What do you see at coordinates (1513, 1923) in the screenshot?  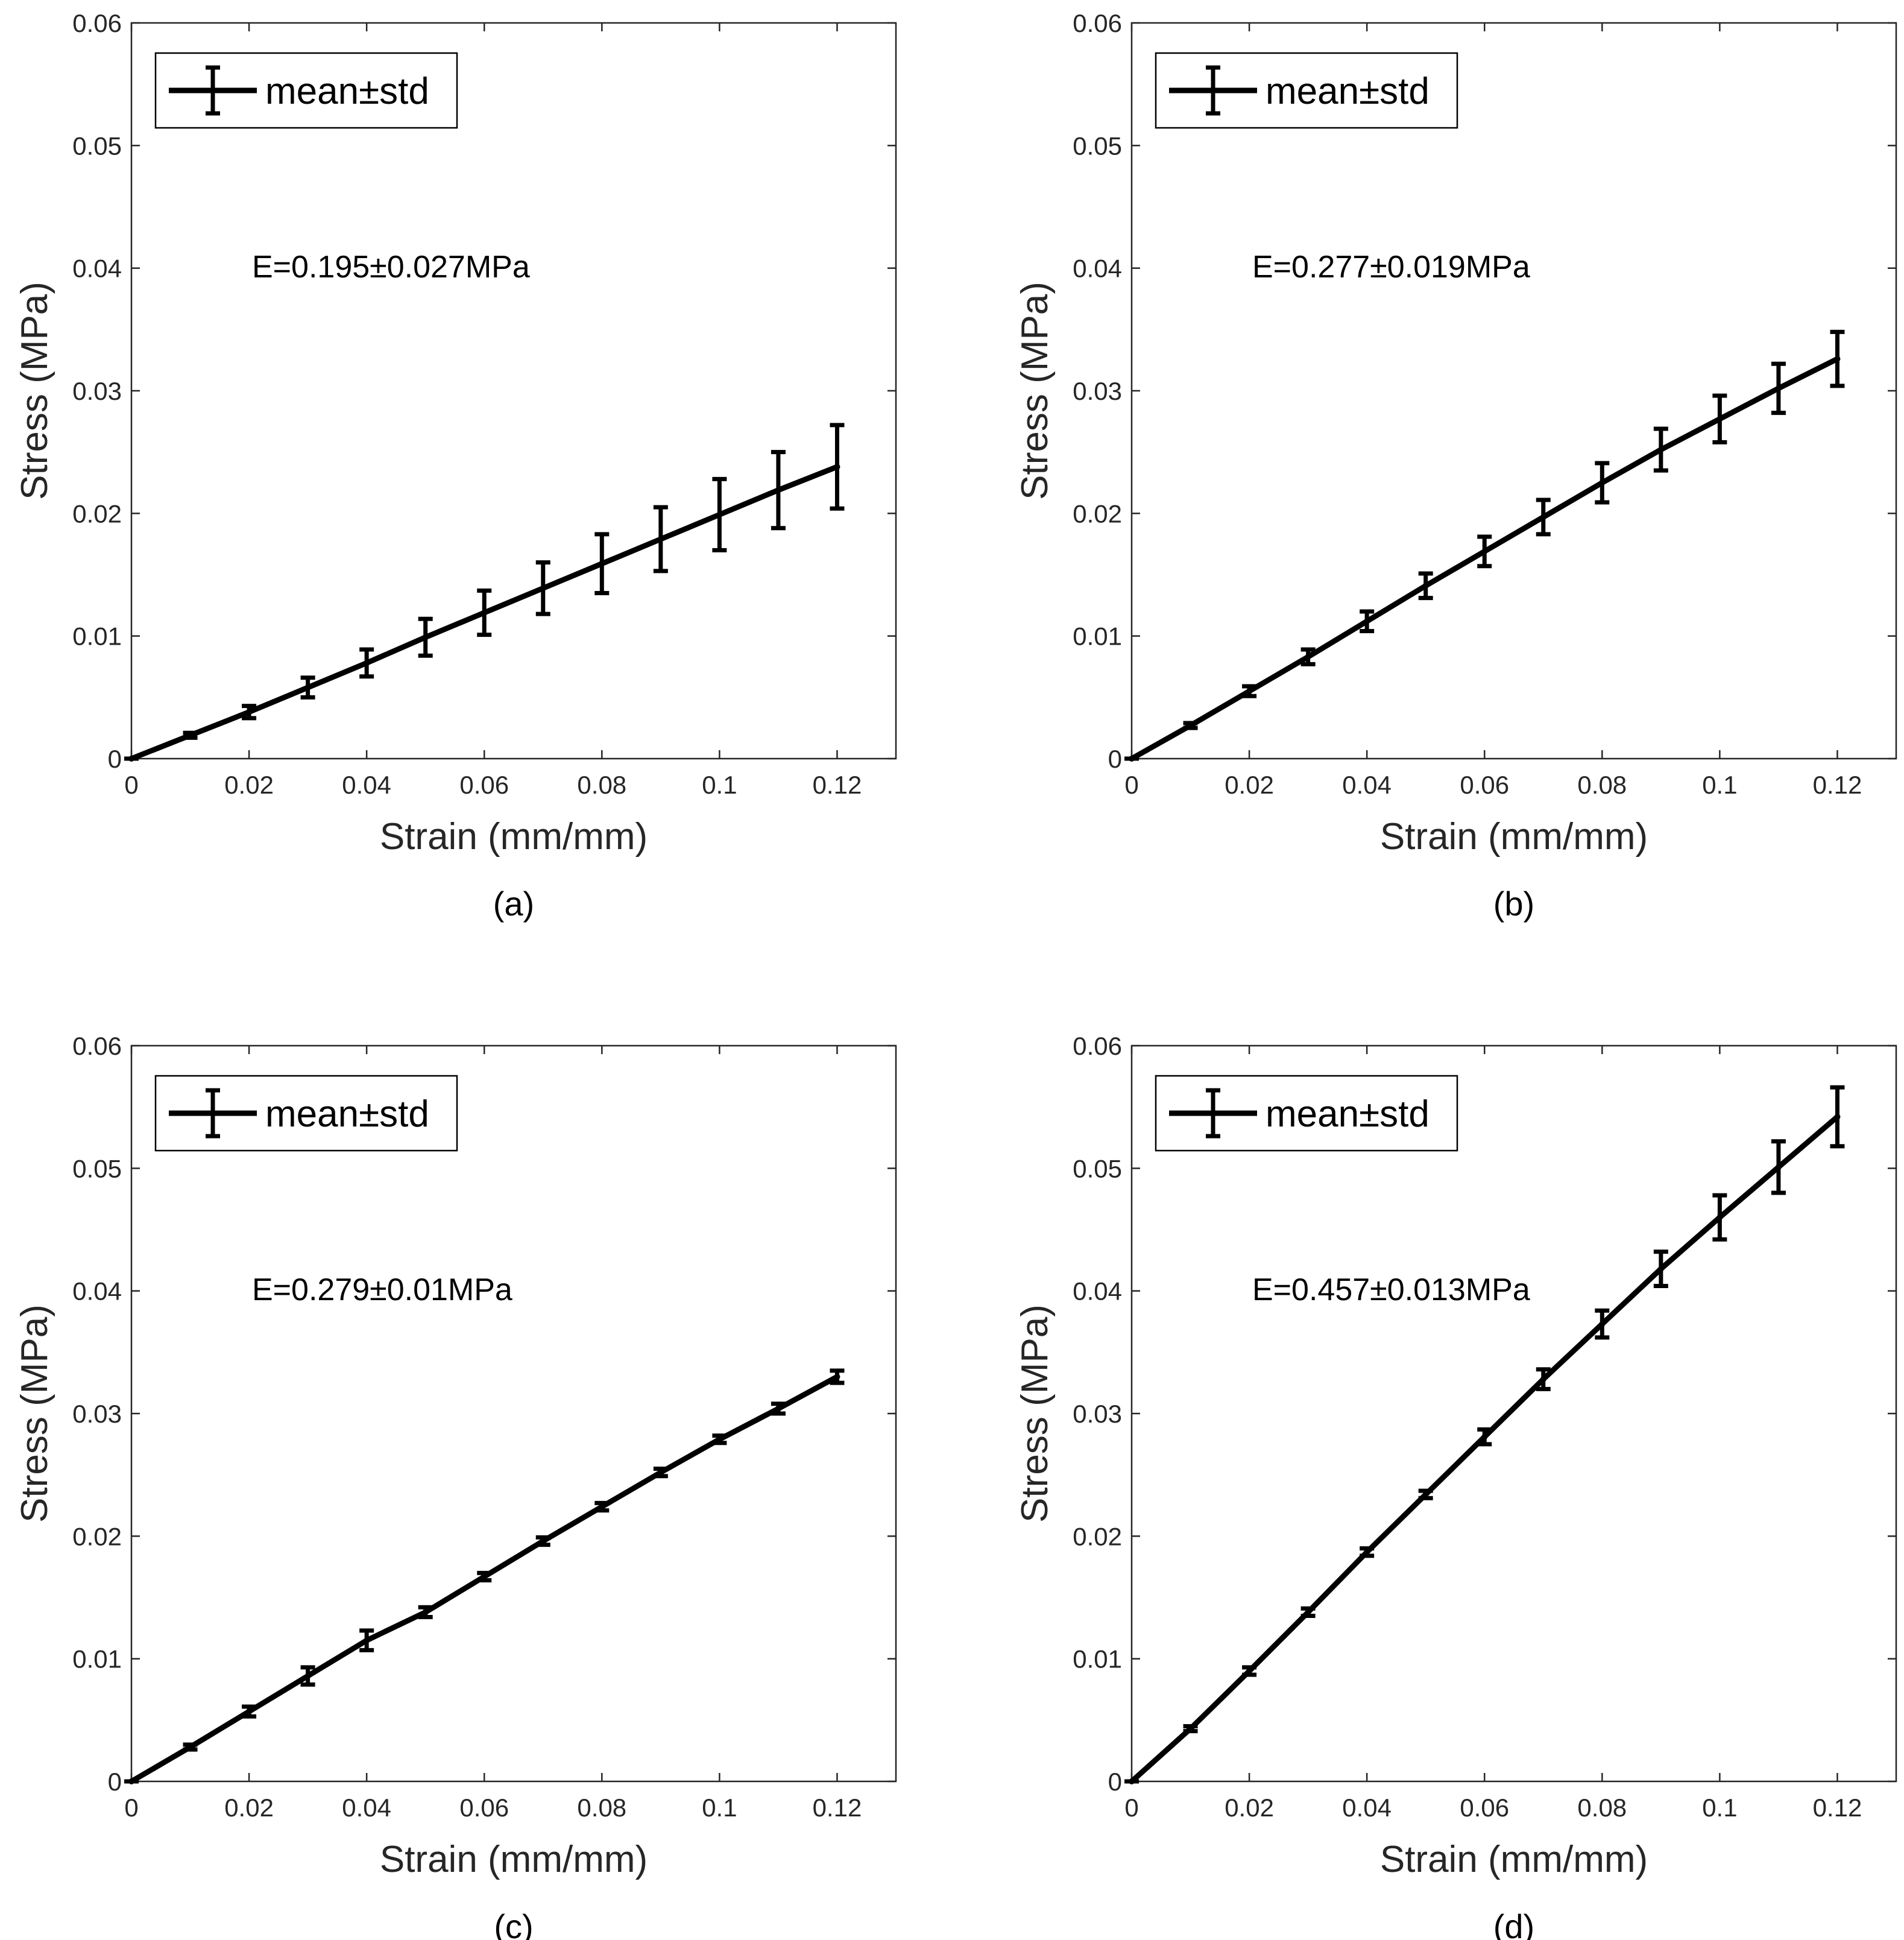 I see `panel-caption: (d)` at bounding box center [1513, 1923].